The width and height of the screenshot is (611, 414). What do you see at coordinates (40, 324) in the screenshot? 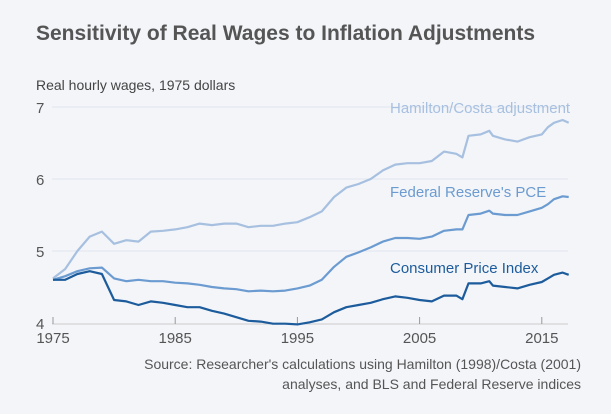
I see `y-tick-label: 4` at bounding box center [40, 324].